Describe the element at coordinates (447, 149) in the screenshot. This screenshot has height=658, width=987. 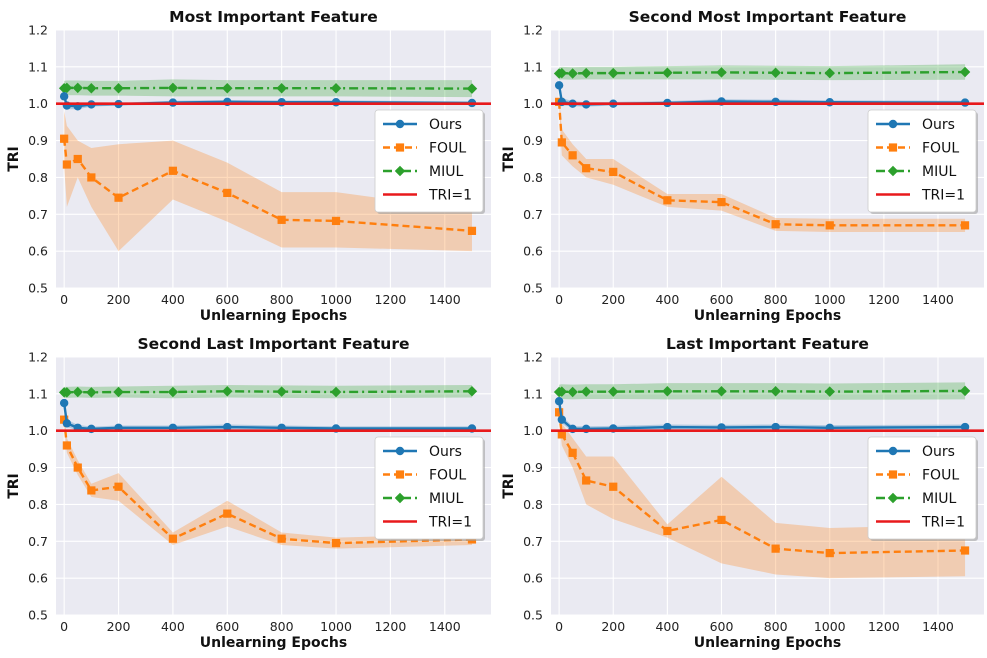
I see `legend-label-foul: FOUL` at that location.